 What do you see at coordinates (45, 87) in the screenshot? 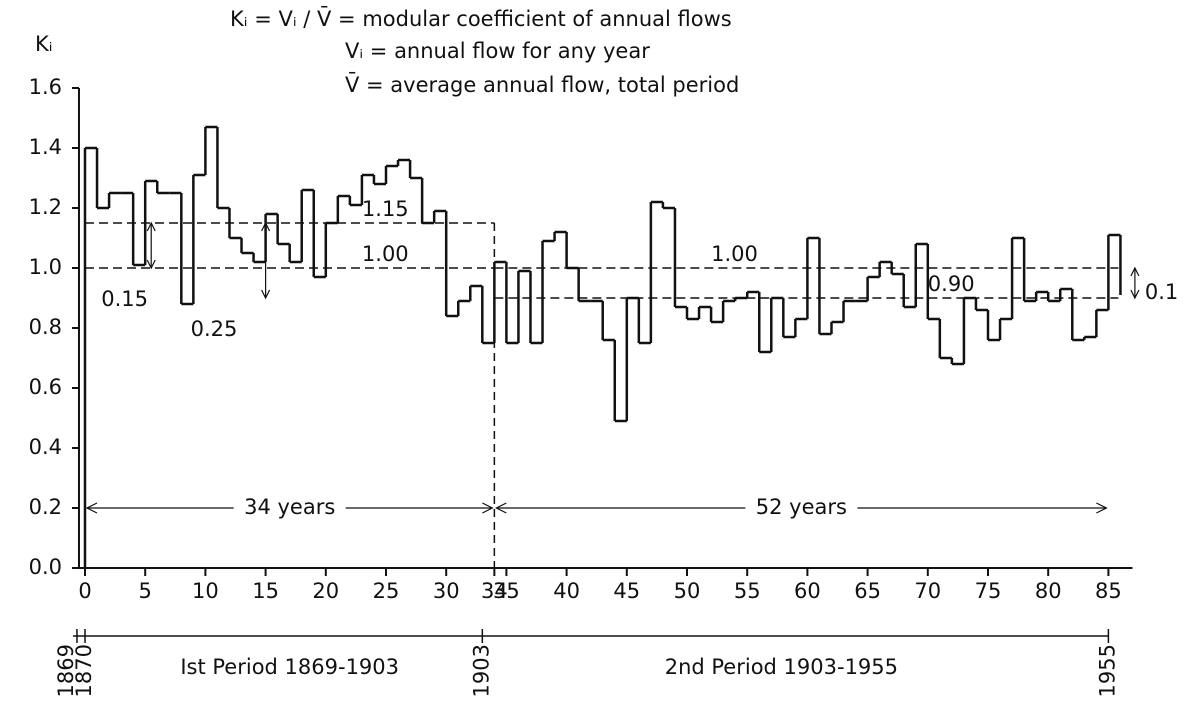
I see `y-tick-label: 1.6` at bounding box center [45, 87].